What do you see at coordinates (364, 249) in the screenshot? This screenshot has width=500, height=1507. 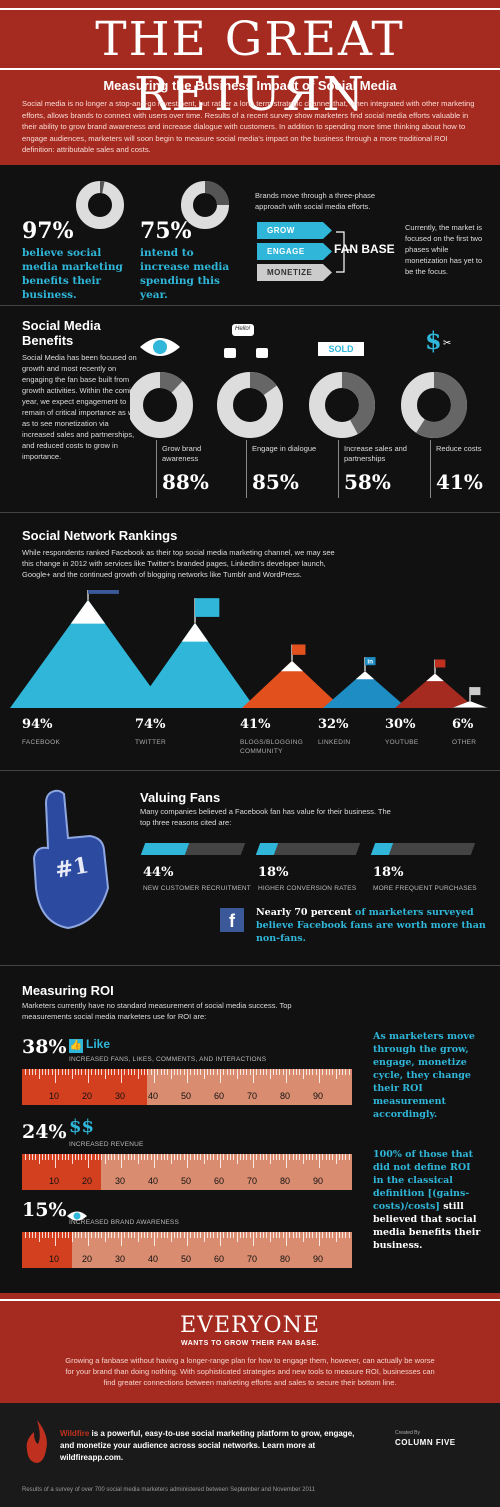 I see `fan-base-label: FAN BASE` at bounding box center [364, 249].